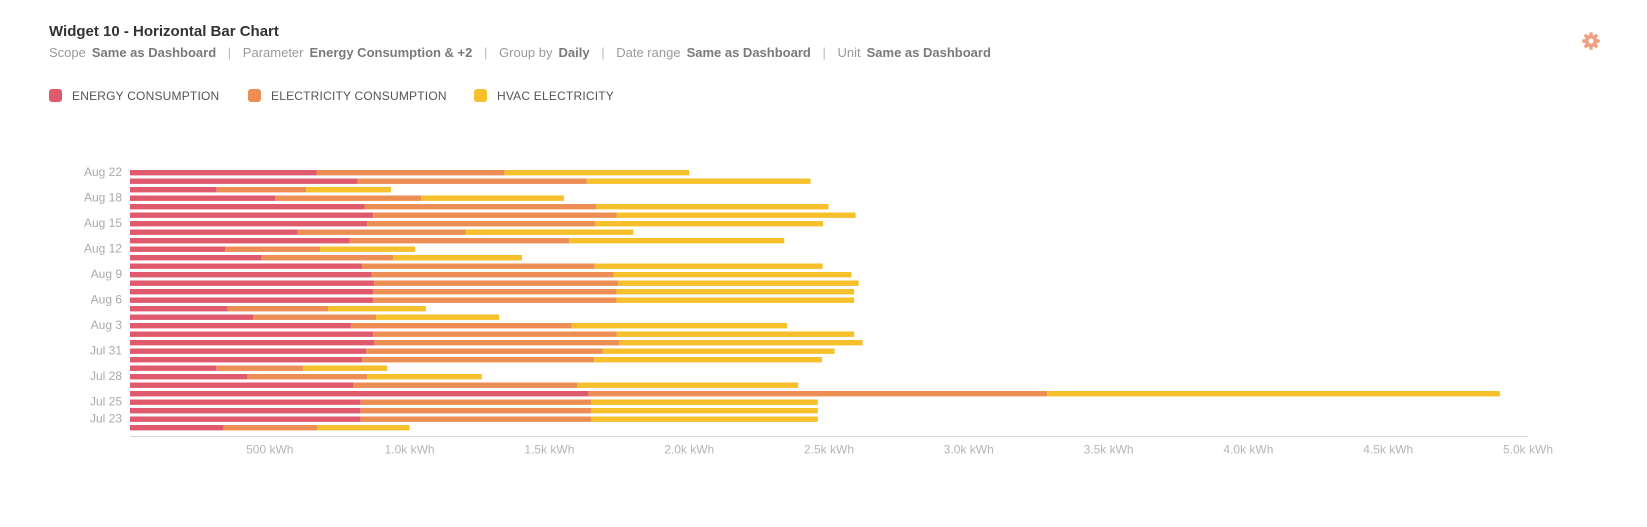 Image resolution: width=1647 pixels, height=527 pixels. What do you see at coordinates (134, 95) in the screenshot?
I see `legend-item-energy: ENERGY CONSUMPTION` at bounding box center [134, 95].